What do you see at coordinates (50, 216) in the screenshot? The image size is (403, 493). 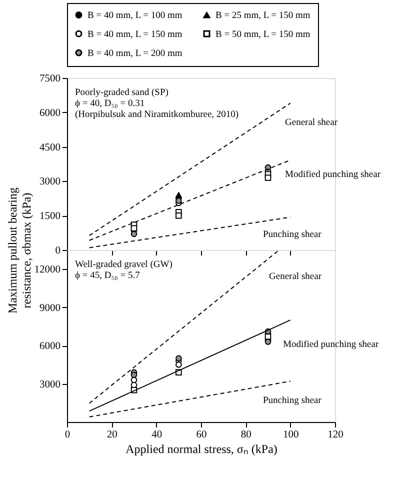 I see `y-tick-label: 1500` at bounding box center [50, 216].